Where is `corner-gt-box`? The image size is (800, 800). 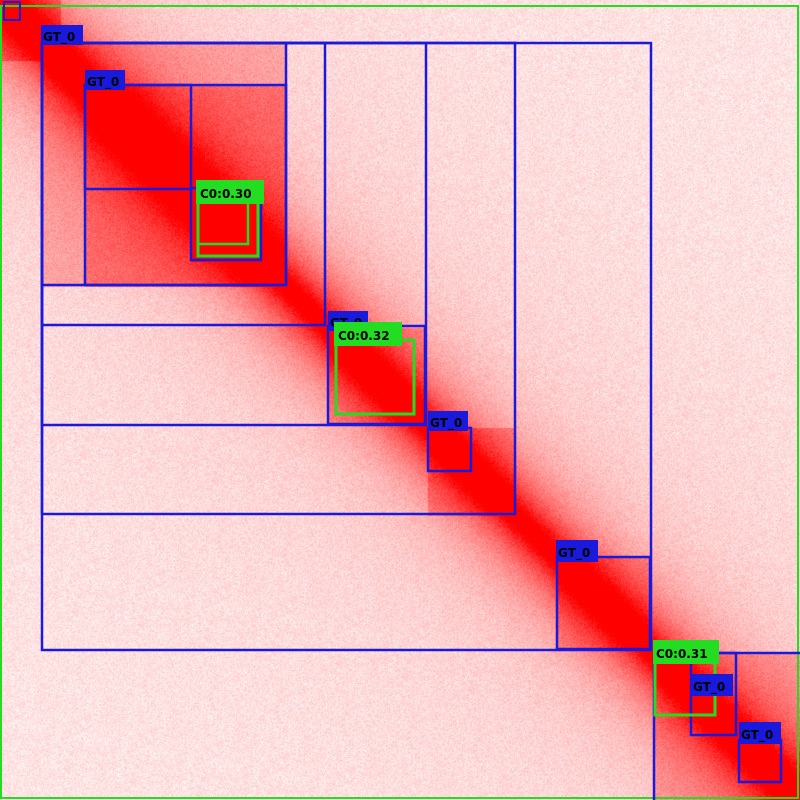
corner-gt-box is located at coordinates (12, 11).